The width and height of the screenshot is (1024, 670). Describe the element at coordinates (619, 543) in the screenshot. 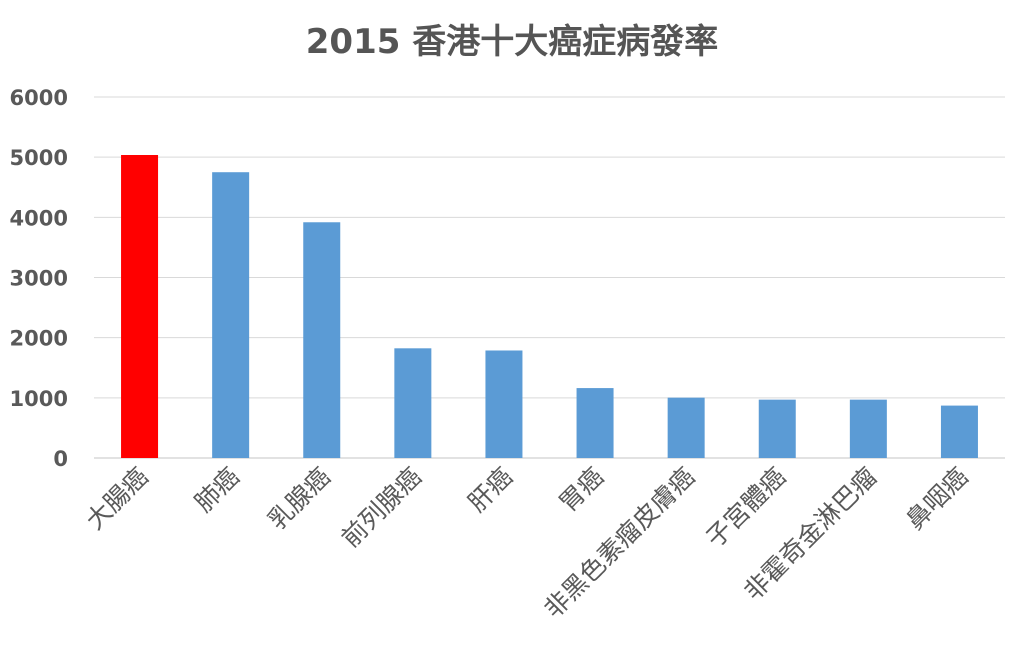

I see `x-tick-label: 非黑色素瘤皮膚癌` at that location.